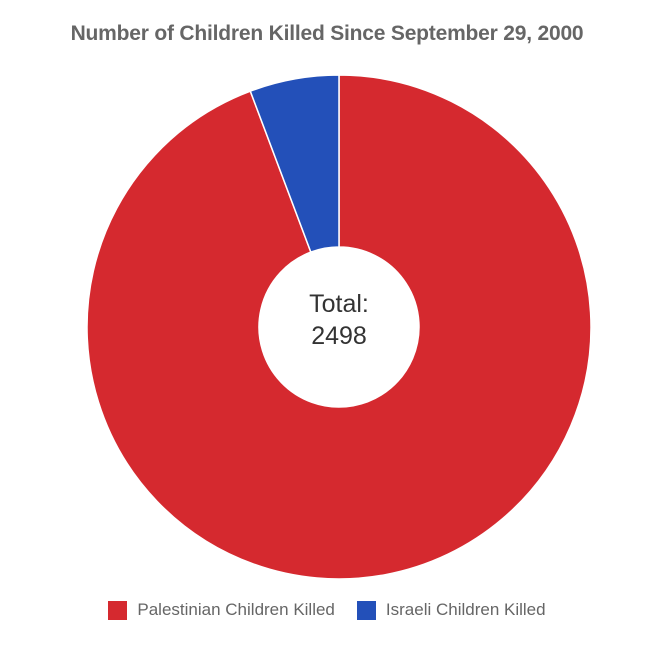 This screenshot has height=663, width=654. I want to click on legend-item-palestinian: Palestinian Children Killed, so click(221, 610).